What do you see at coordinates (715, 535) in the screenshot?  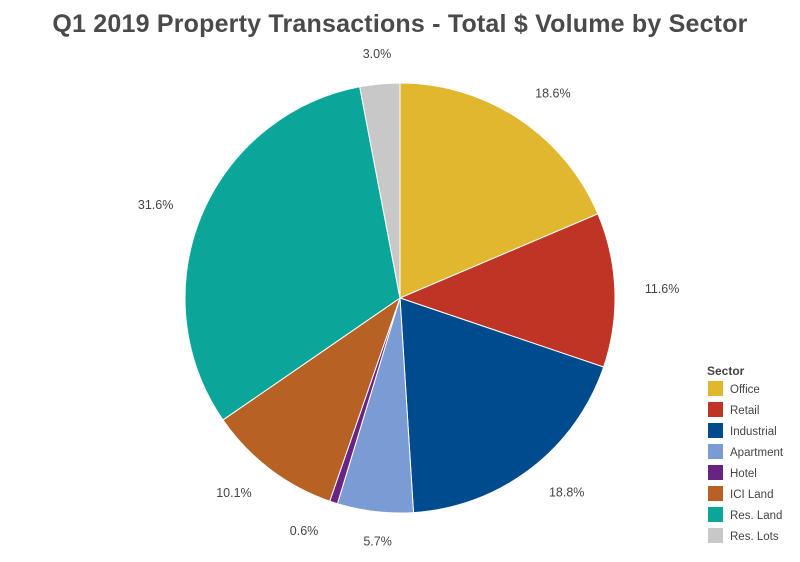 I see `legend-swatch-res-lots` at bounding box center [715, 535].